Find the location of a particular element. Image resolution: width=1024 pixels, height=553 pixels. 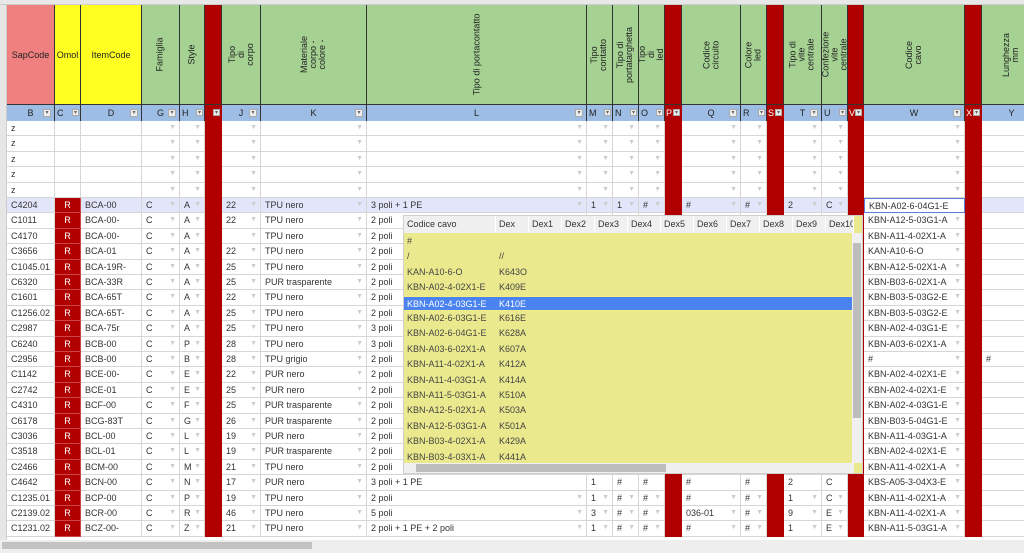

column-letter-l: L ▾ is located at coordinates (477, 113).